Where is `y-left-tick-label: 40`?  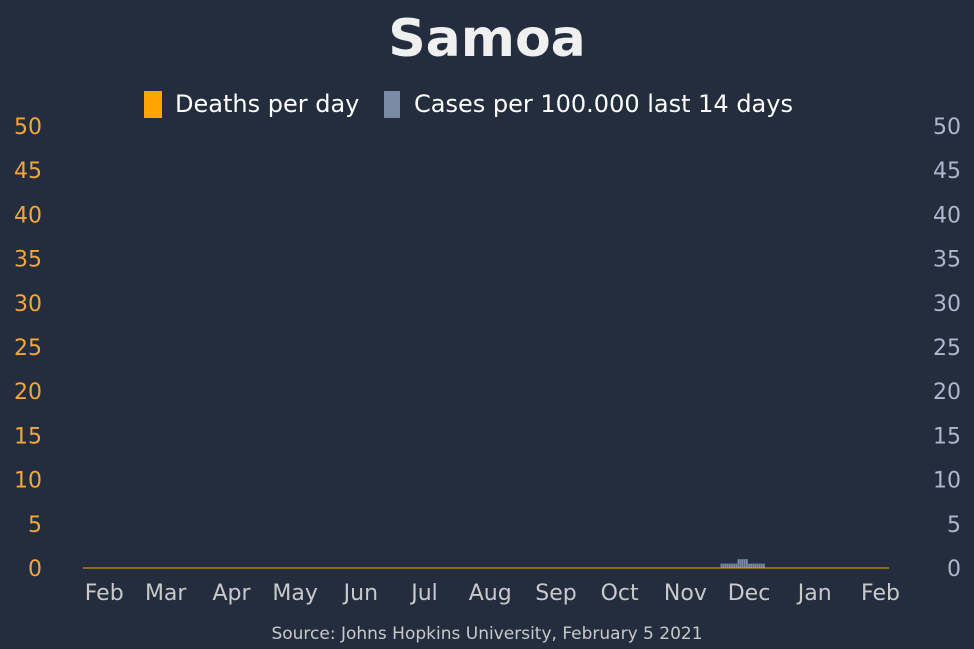
y-left-tick-label: 40 is located at coordinates (28, 215).